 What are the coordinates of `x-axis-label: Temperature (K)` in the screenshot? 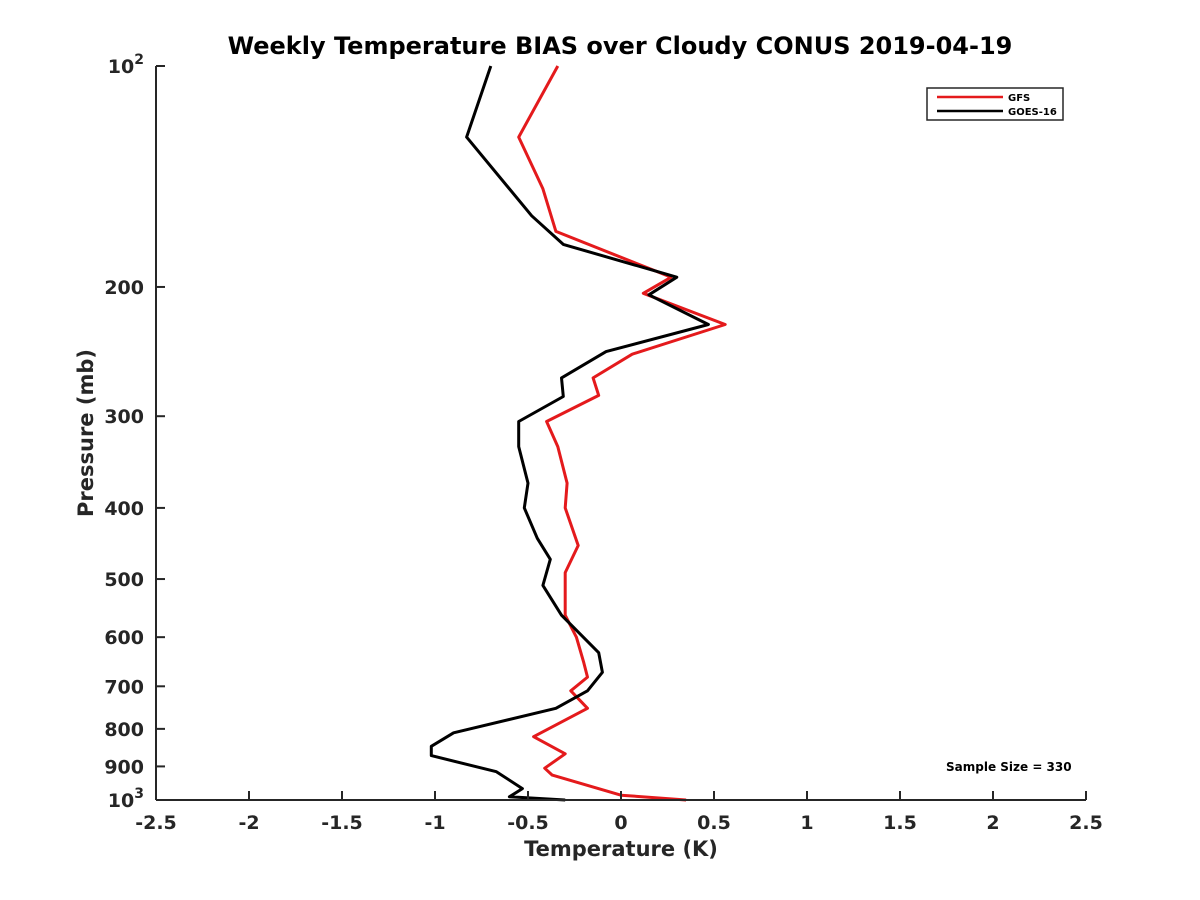 It's located at (621, 849).